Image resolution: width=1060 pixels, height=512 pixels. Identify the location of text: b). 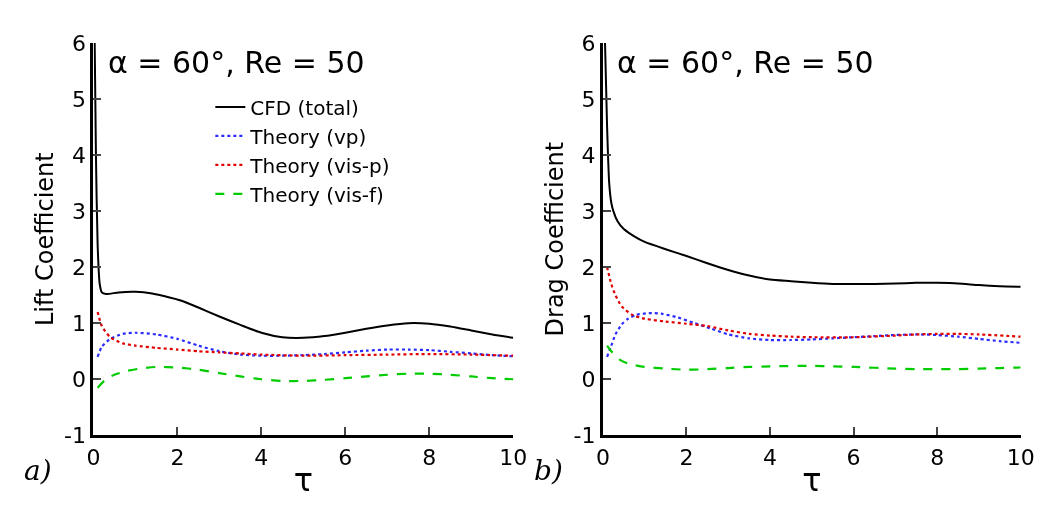
(548, 470).